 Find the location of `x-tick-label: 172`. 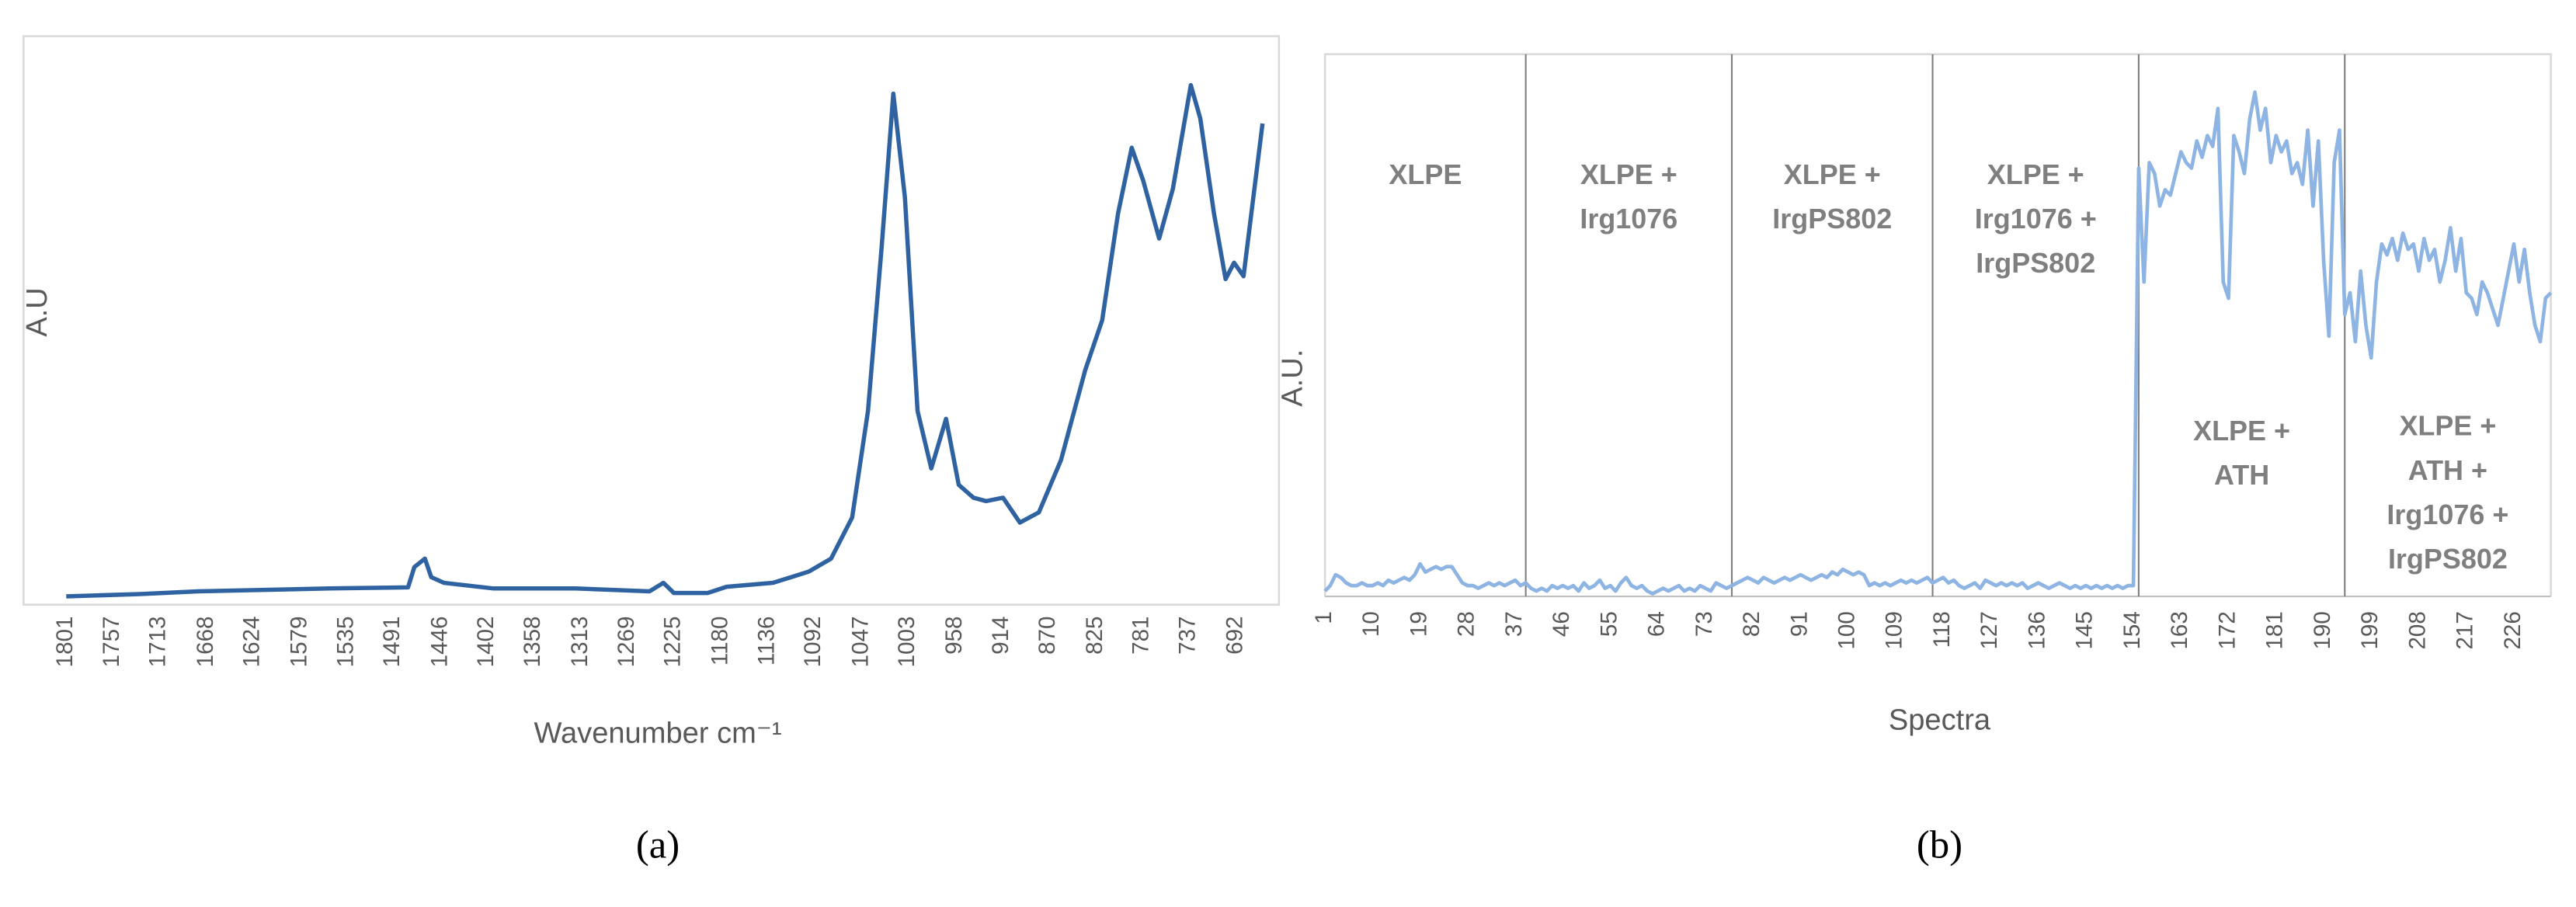

x-tick-label: 172 is located at coordinates (2227, 630).